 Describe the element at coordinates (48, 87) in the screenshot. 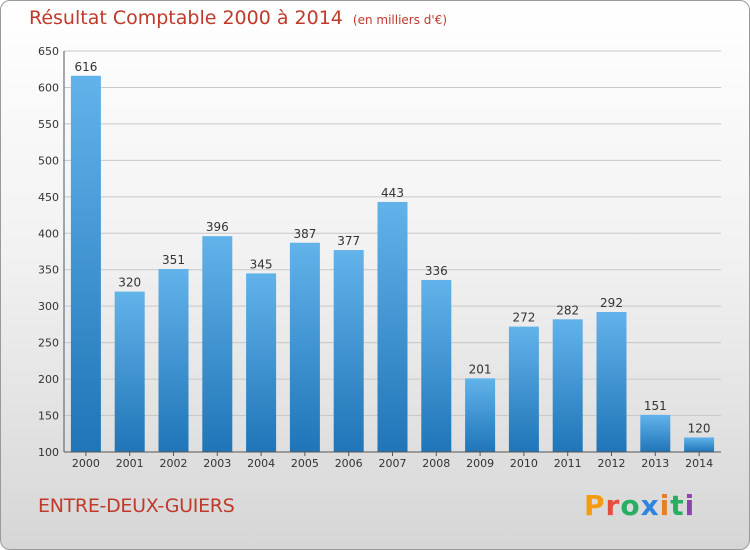

I see `y-tick-label: 600` at that location.